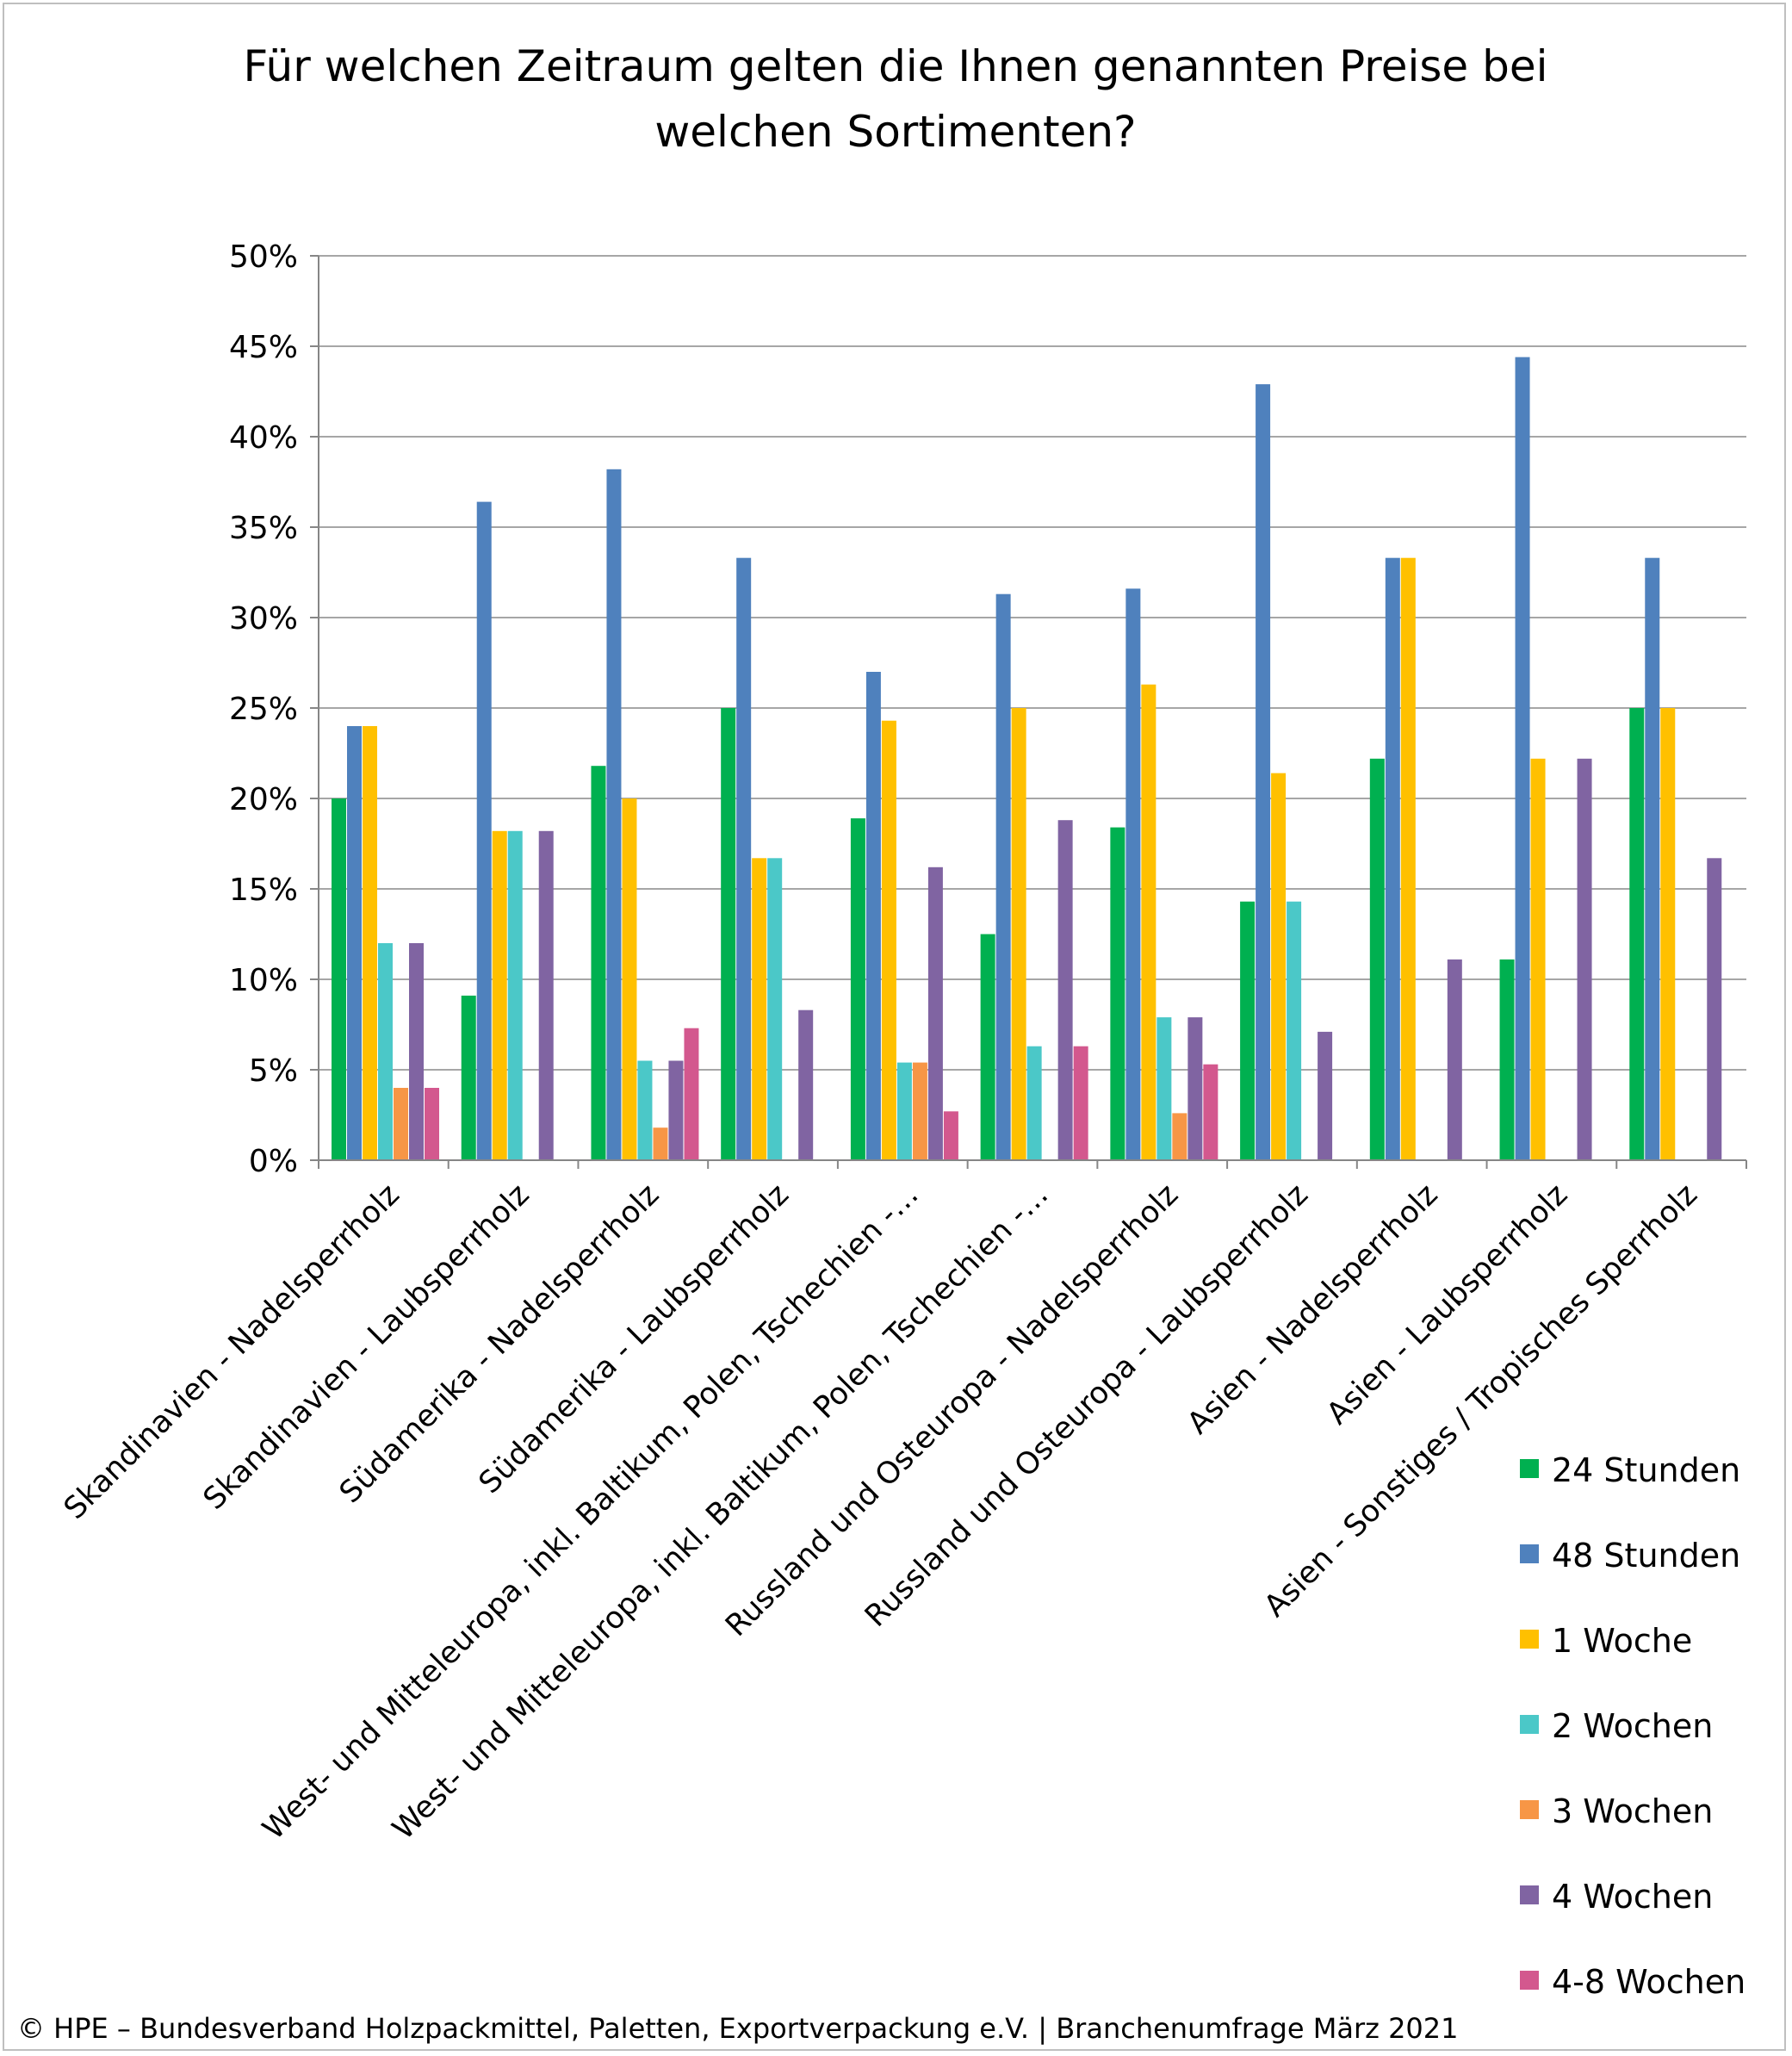 The width and height of the screenshot is (1792, 2056). Describe the element at coordinates (1622, 1641) in the screenshot. I see `legend-label: 1 Woche` at that location.